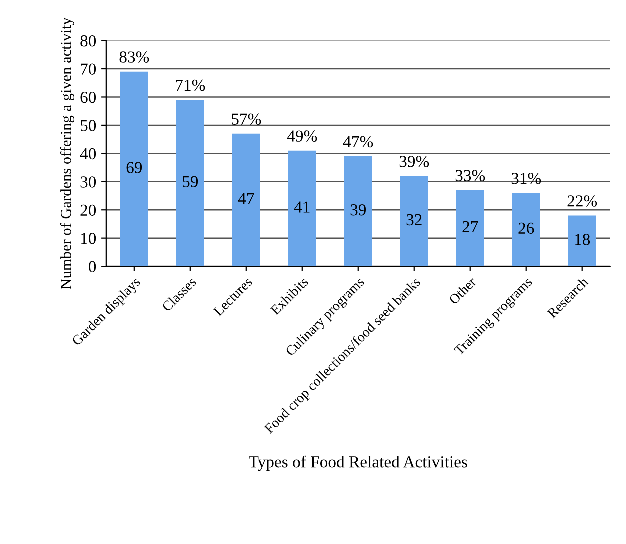  I want to click on data-label: 27, so click(470, 226).